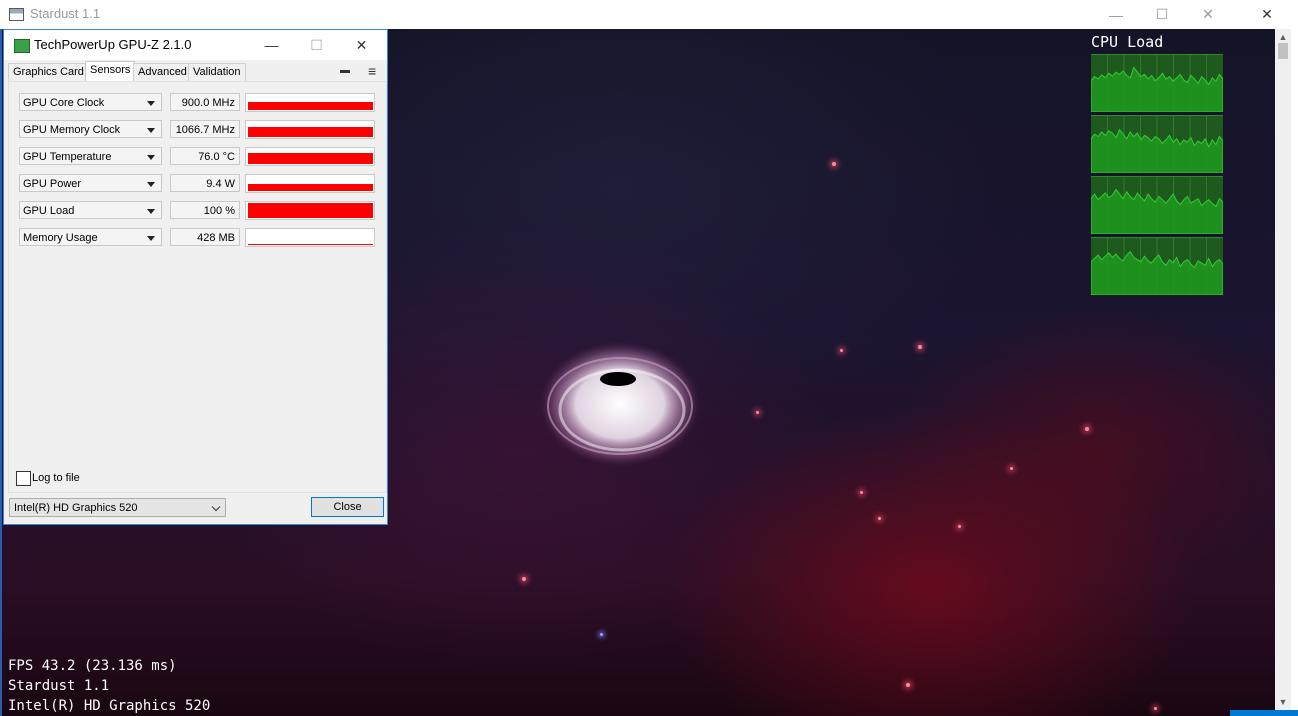 The height and width of the screenshot is (716, 1298). I want to click on sensor-value: 1066.7 MHz, so click(205, 129).